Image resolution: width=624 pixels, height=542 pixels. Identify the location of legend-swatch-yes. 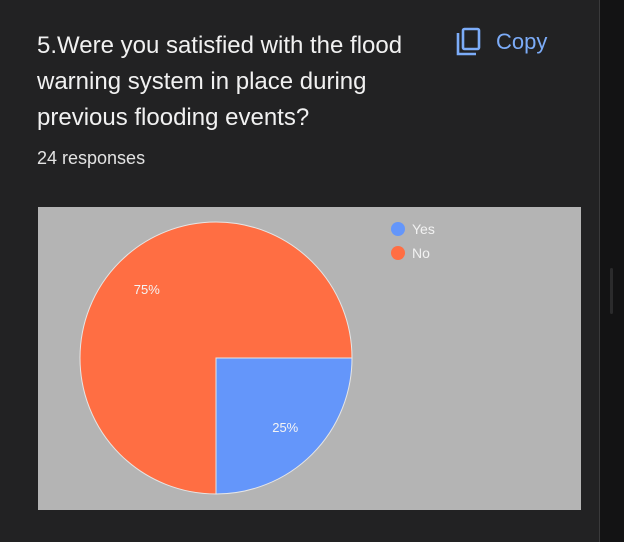
(398, 229).